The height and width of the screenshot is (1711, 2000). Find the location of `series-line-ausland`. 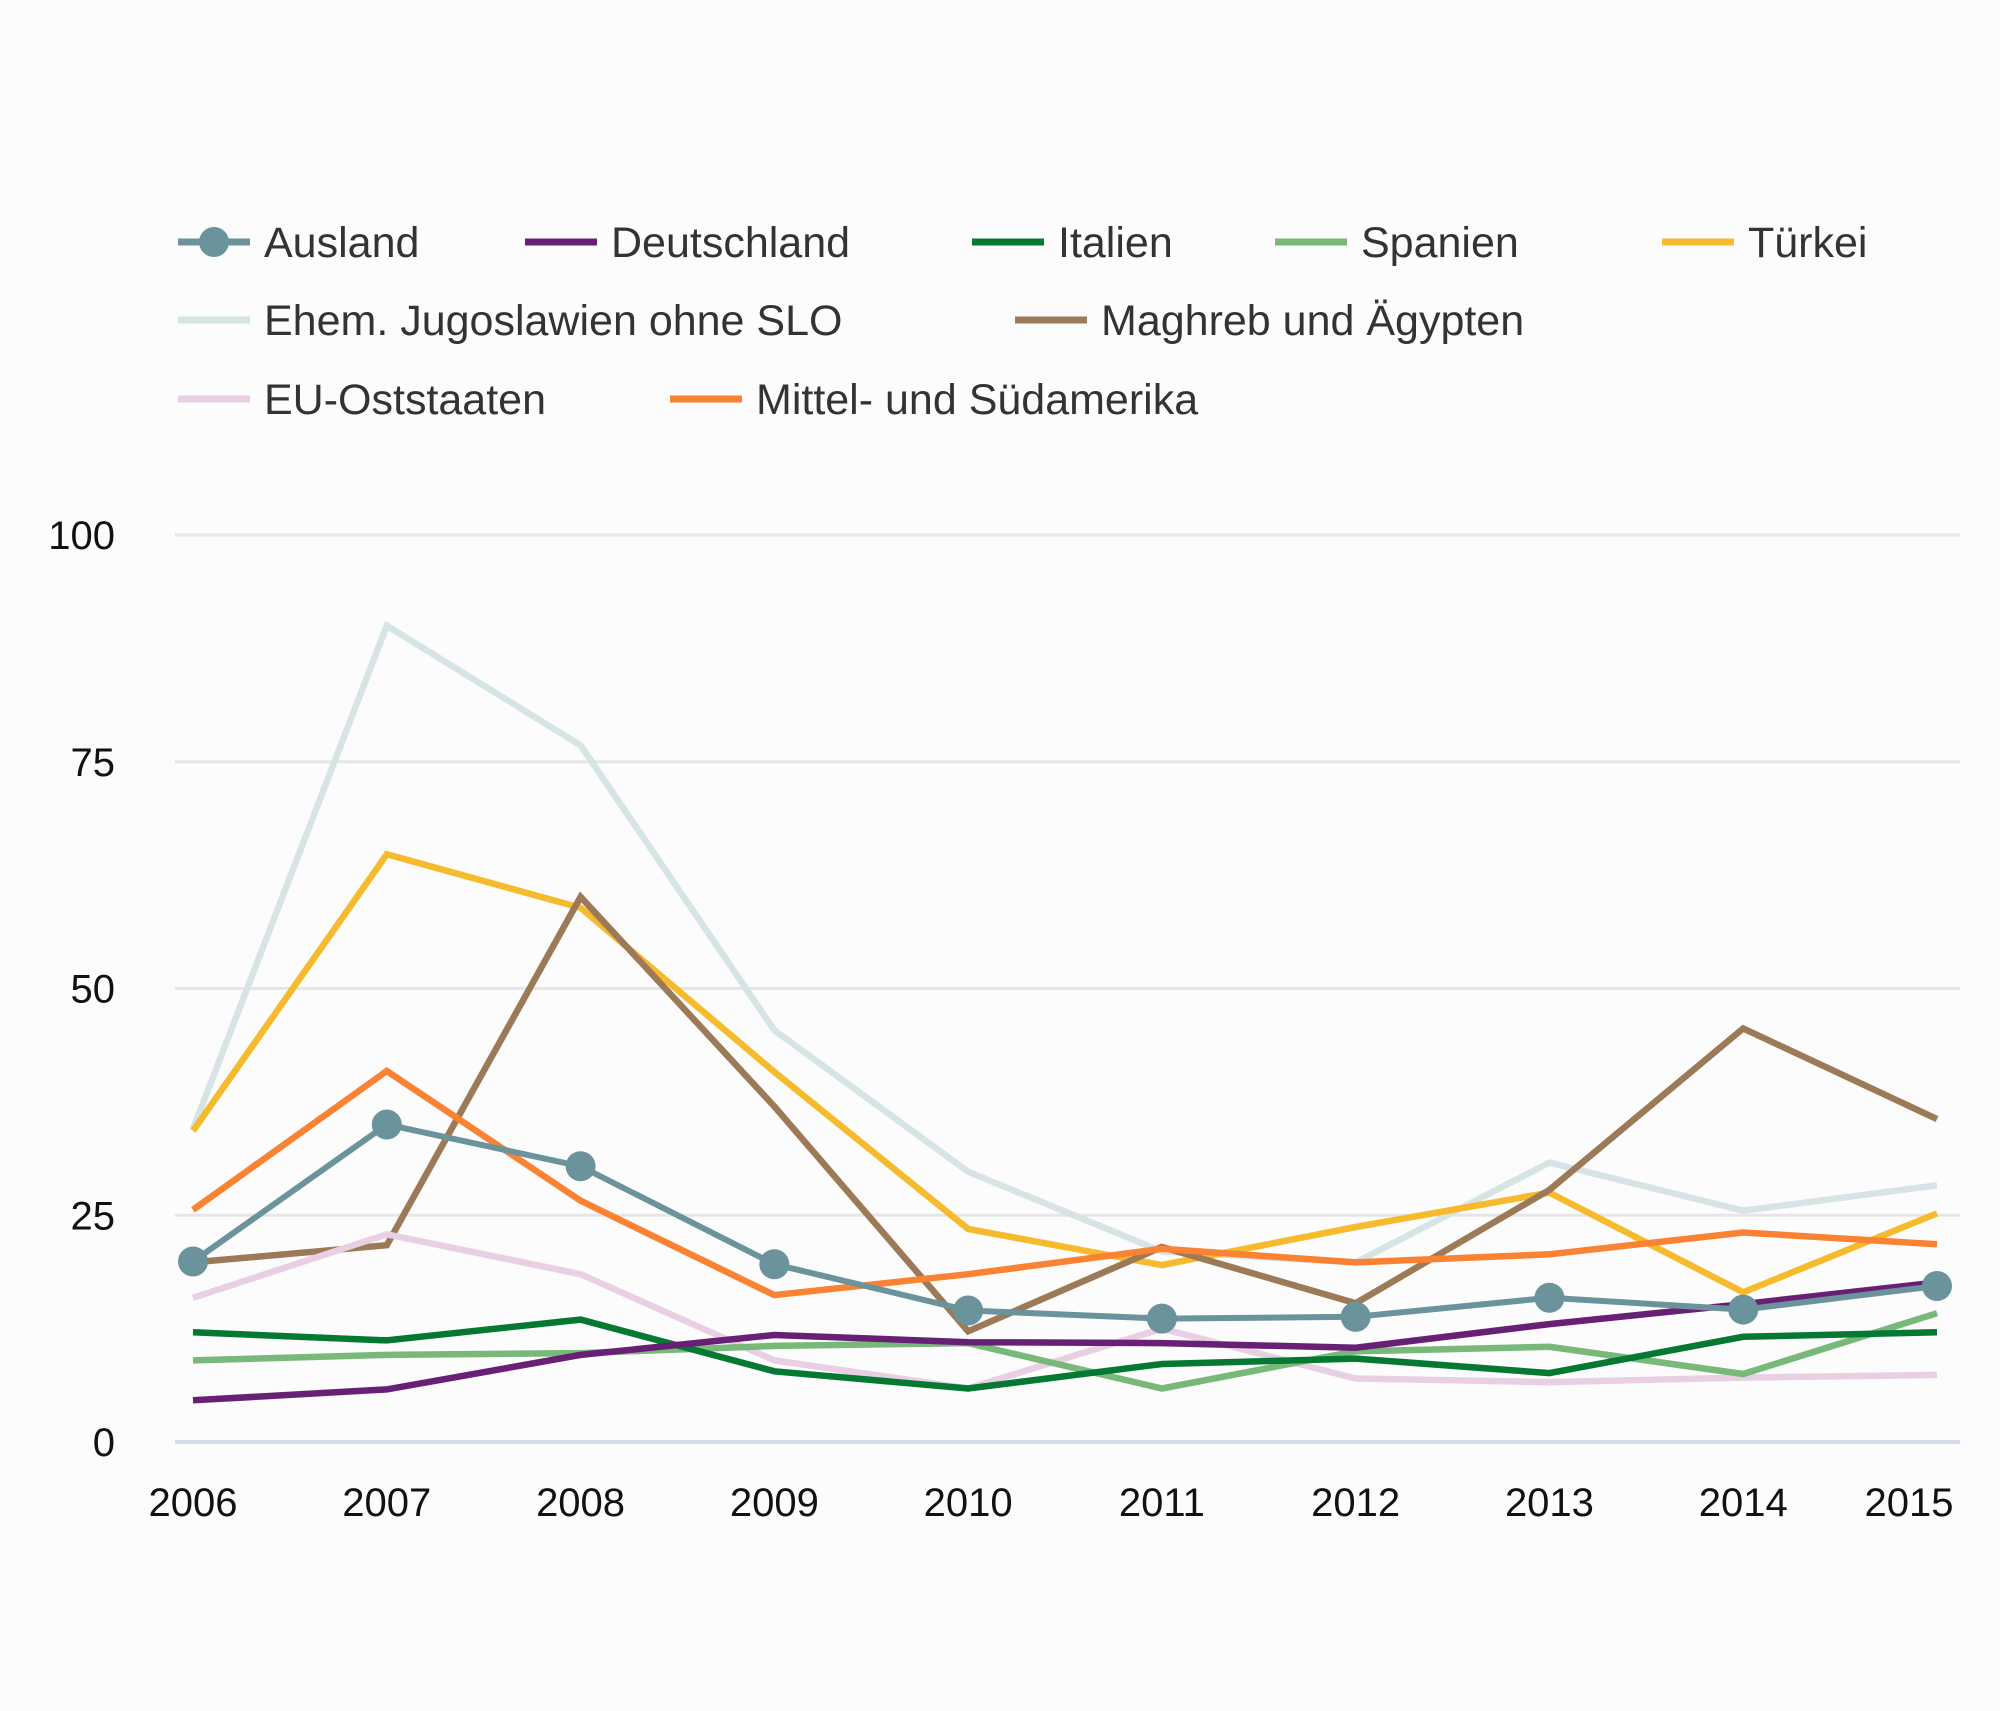

series-line-ausland is located at coordinates (1064, 1221).